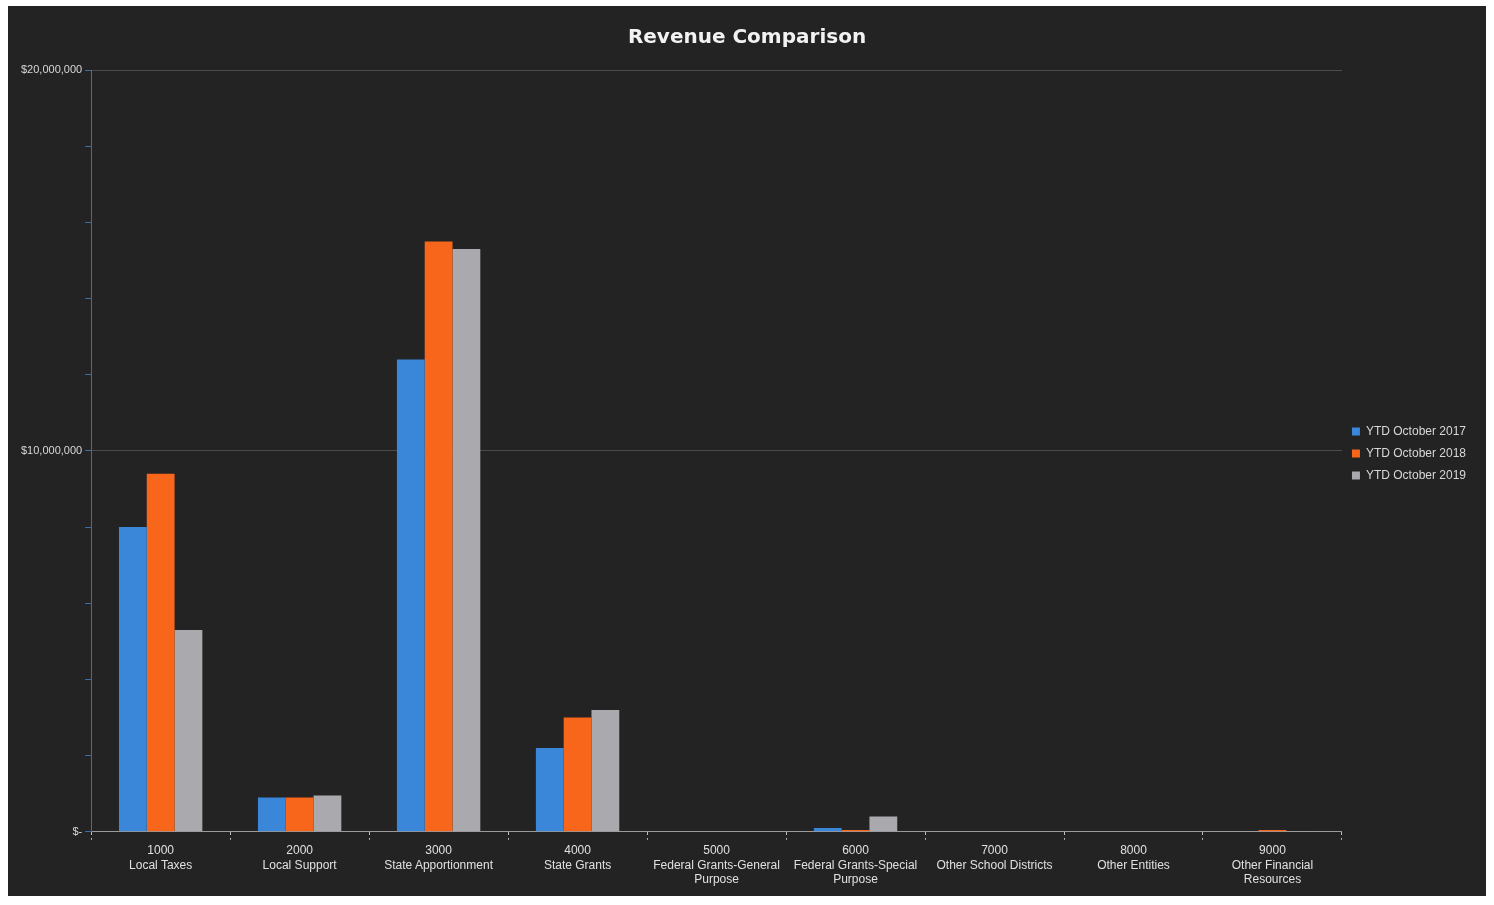 The width and height of the screenshot is (1494, 905). Describe the element at coordinates (577, 857) in the screenshot. I see `x-tick-label: 4000 State Grants` at that location.